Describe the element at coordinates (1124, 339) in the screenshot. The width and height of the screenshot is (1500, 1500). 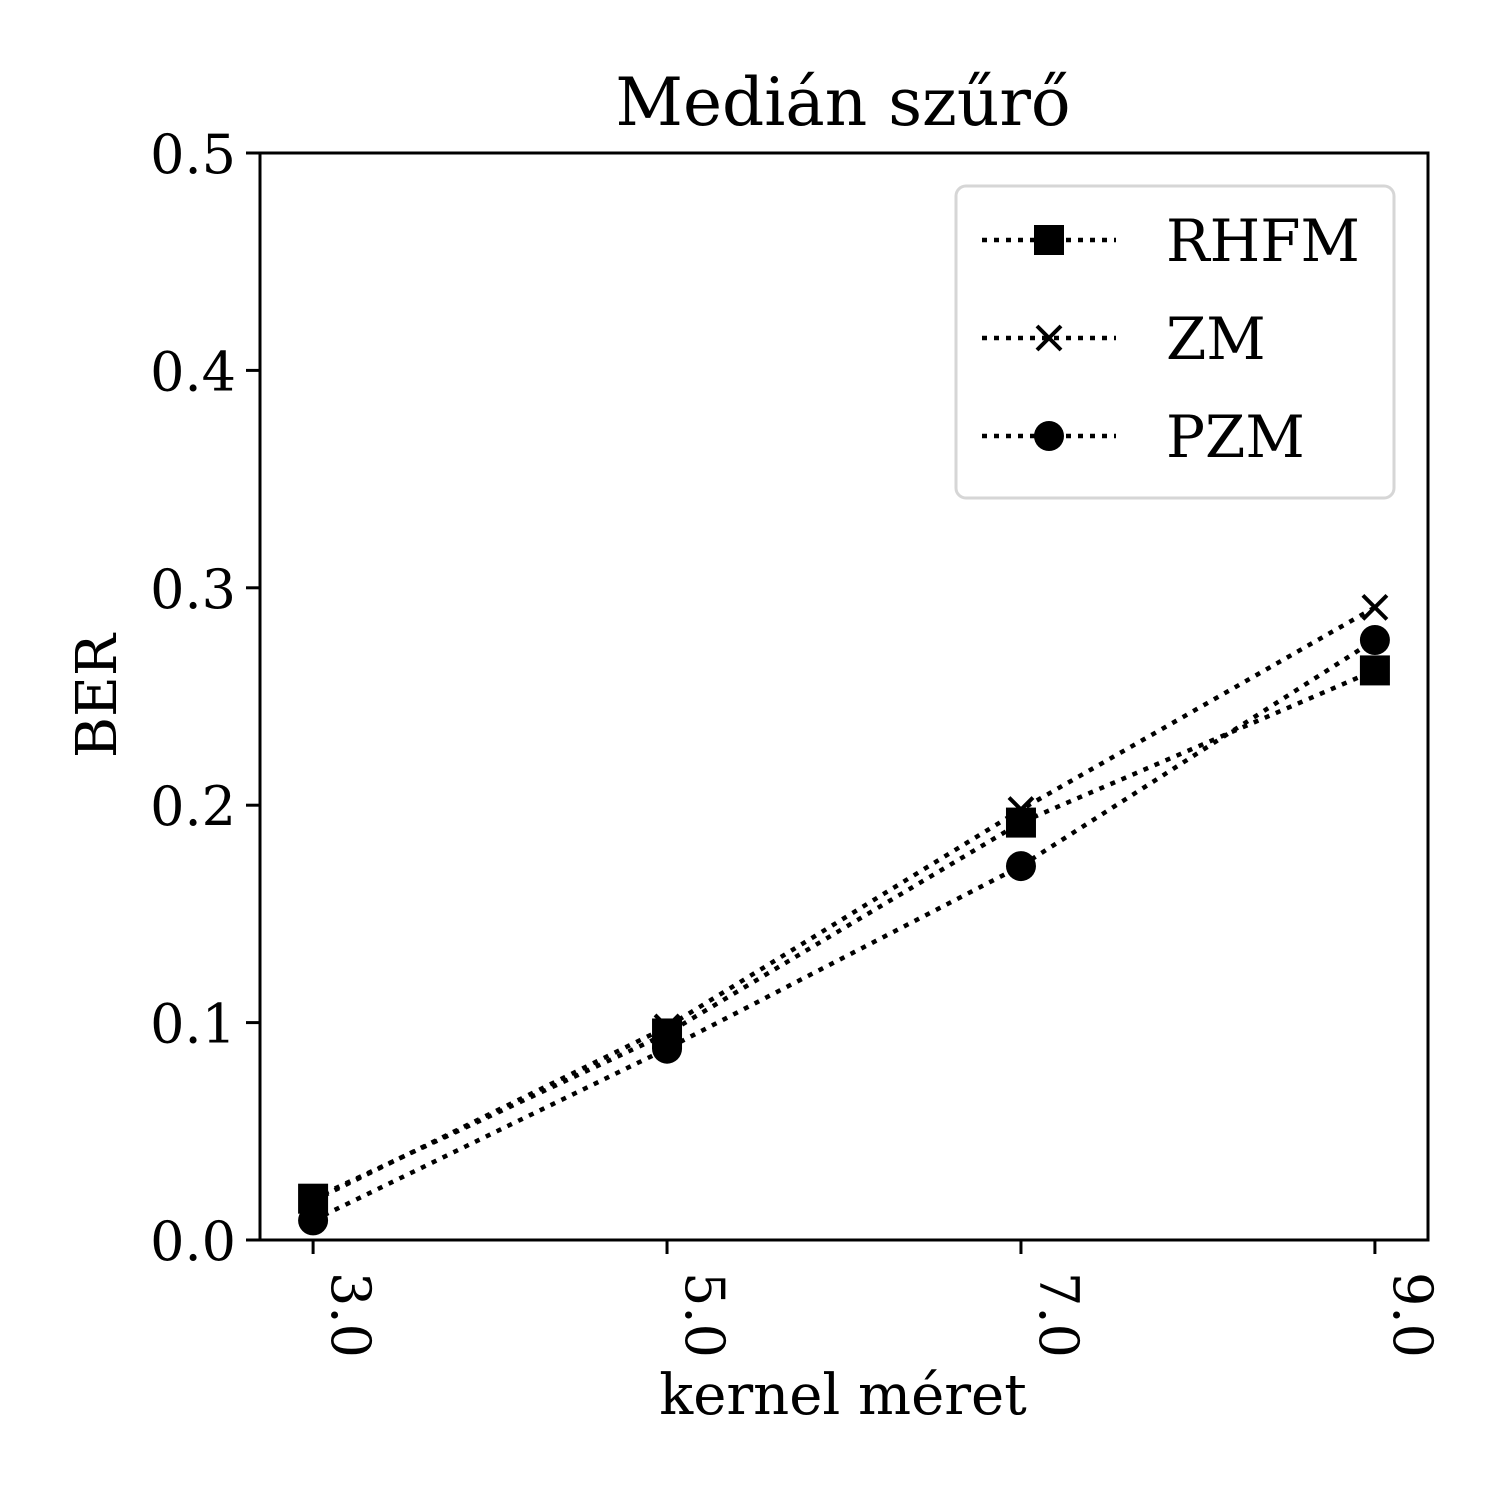
I see `legend-entry-zm: ZM` at that location.